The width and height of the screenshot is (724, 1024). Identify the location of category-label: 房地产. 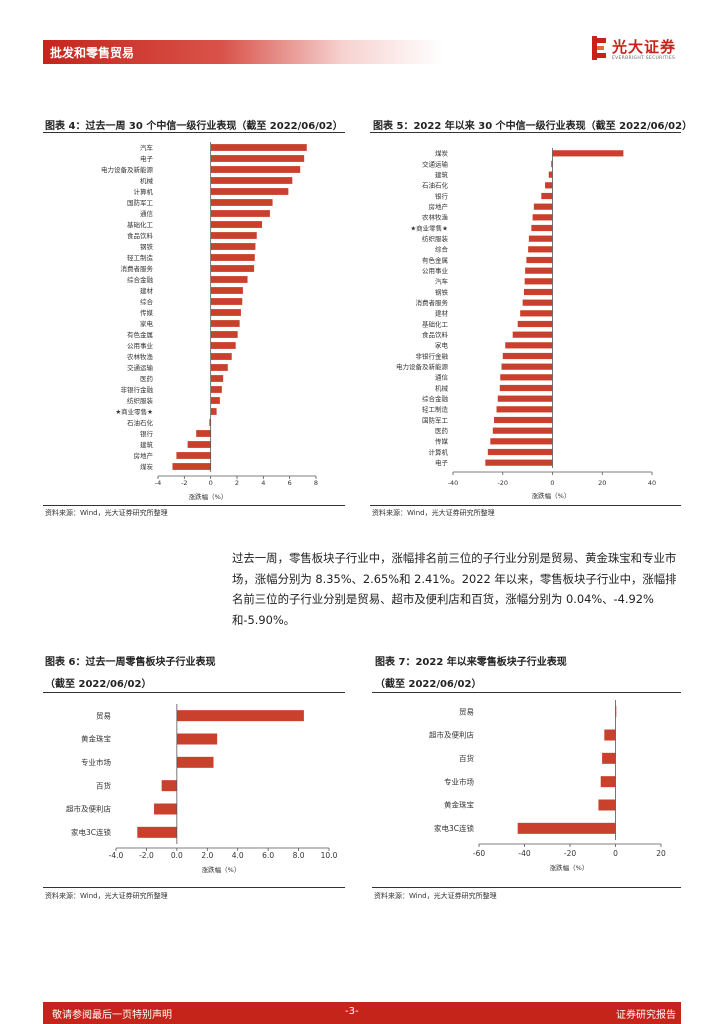
(144, 455).